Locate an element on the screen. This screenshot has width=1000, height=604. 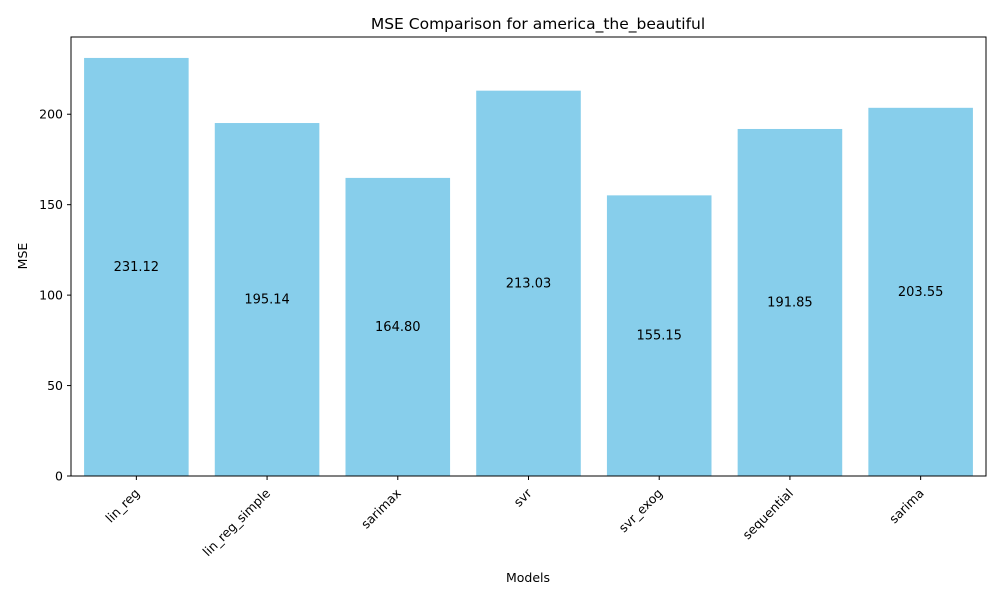
x-tick-label-lin_reg: lin_reg is located at coordinates (122, 506).